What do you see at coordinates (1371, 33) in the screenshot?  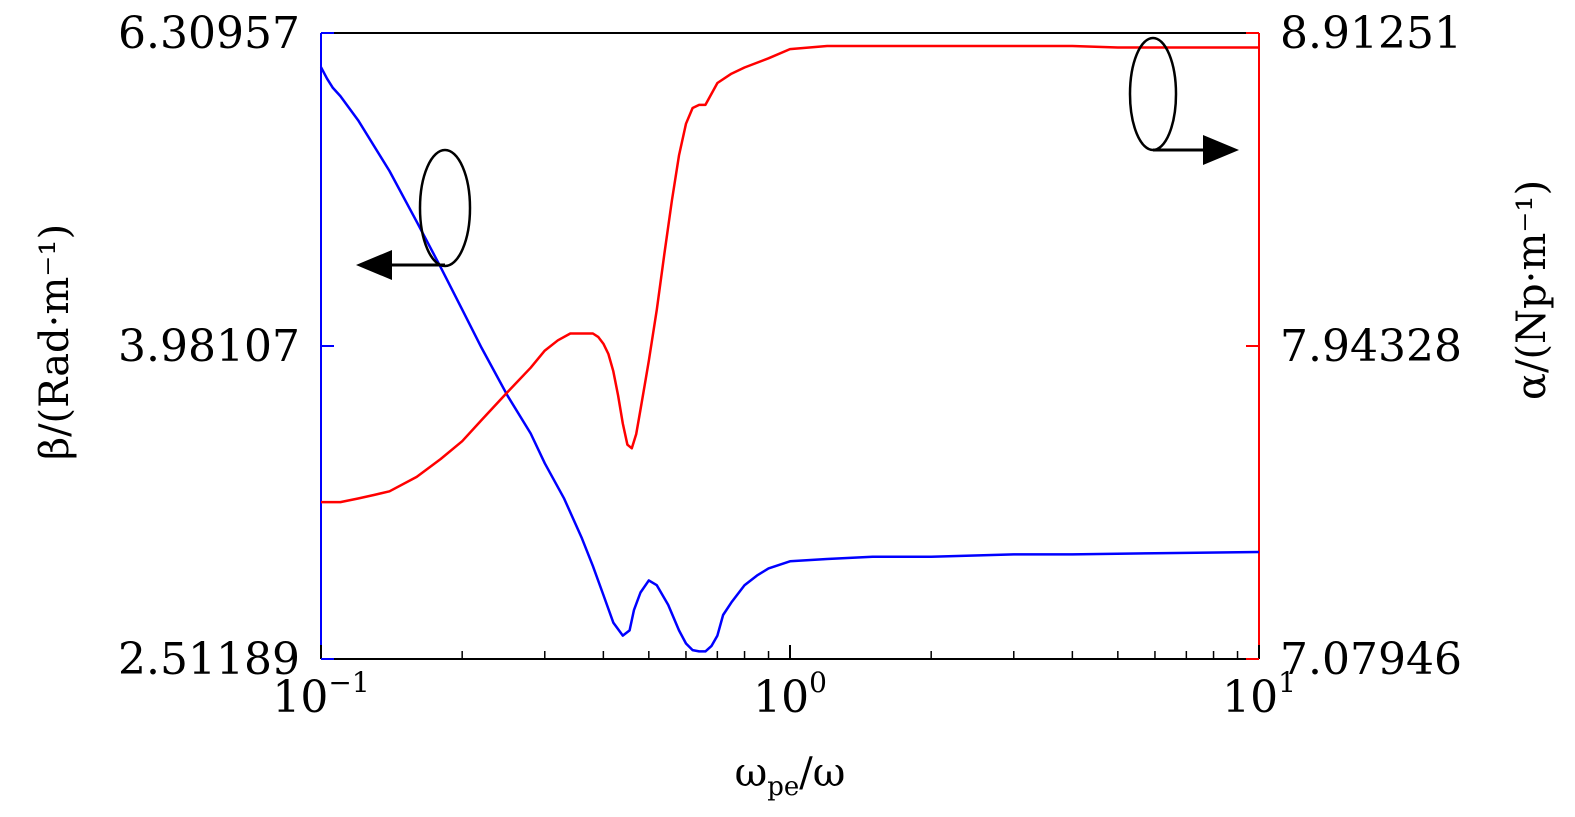 I see `right-y-tick-label: 8.91251` at bounding box center [1371, 33].